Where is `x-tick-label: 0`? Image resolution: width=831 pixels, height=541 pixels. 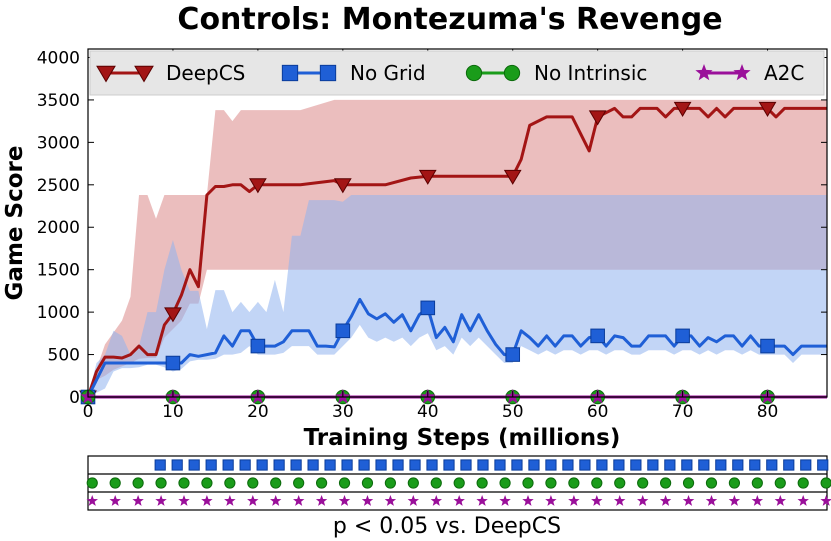
x-tick-label: 0 is located at coordinates (88, 412).